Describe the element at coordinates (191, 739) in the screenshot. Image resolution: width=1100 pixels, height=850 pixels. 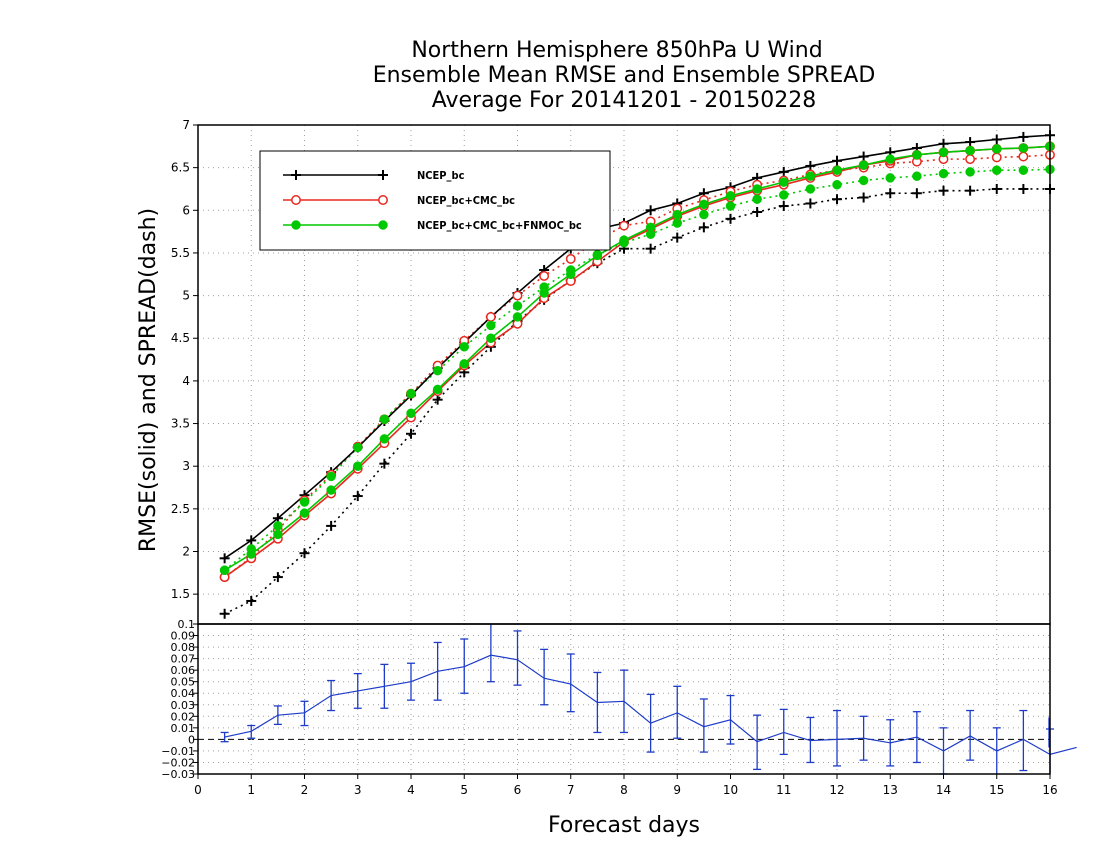
I see `bottom-y-tick-label: 0` at that location.